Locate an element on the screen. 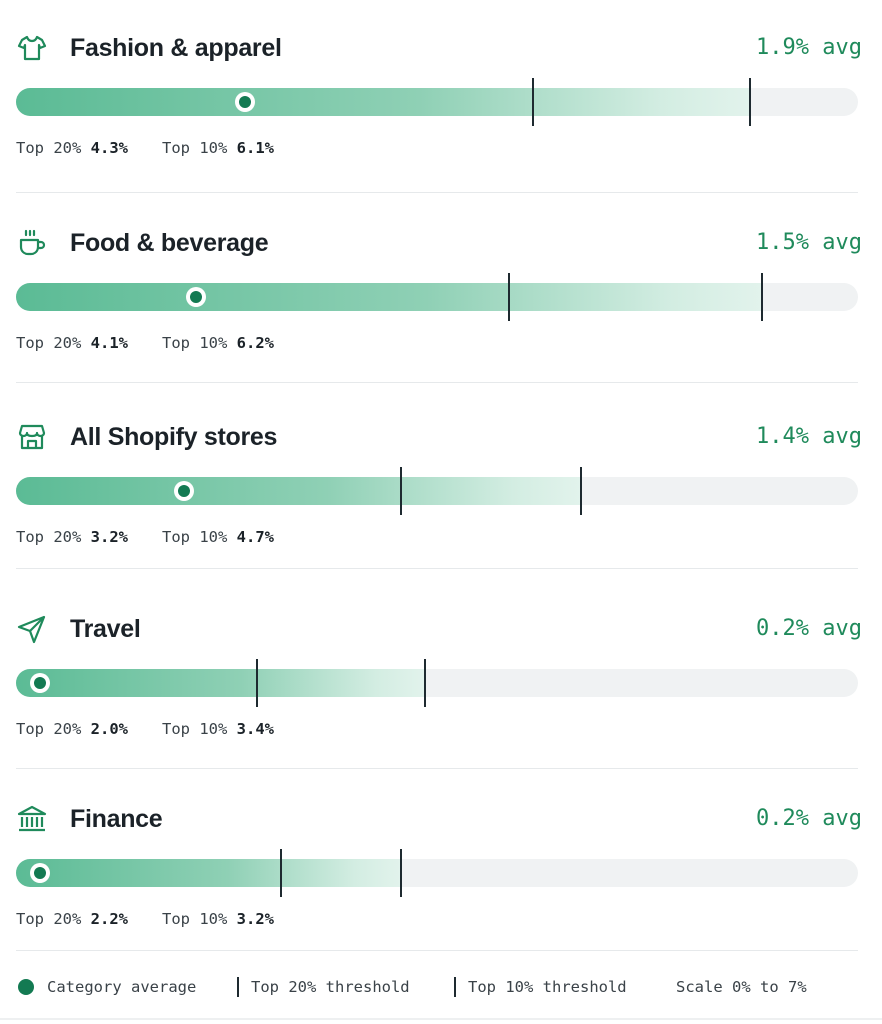  top10-value: 3.2% is located at coordinates (255, 919).